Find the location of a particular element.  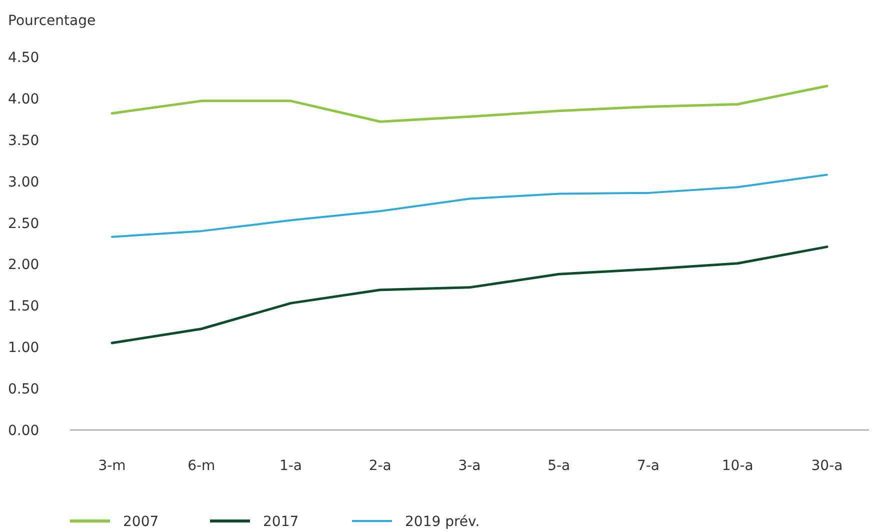

y-tick-label: 2.00 is located at coordinates (24, 265).